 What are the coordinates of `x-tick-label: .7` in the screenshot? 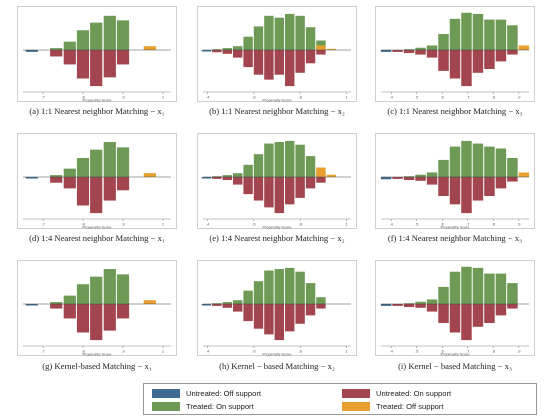 It's located at (43, 224).